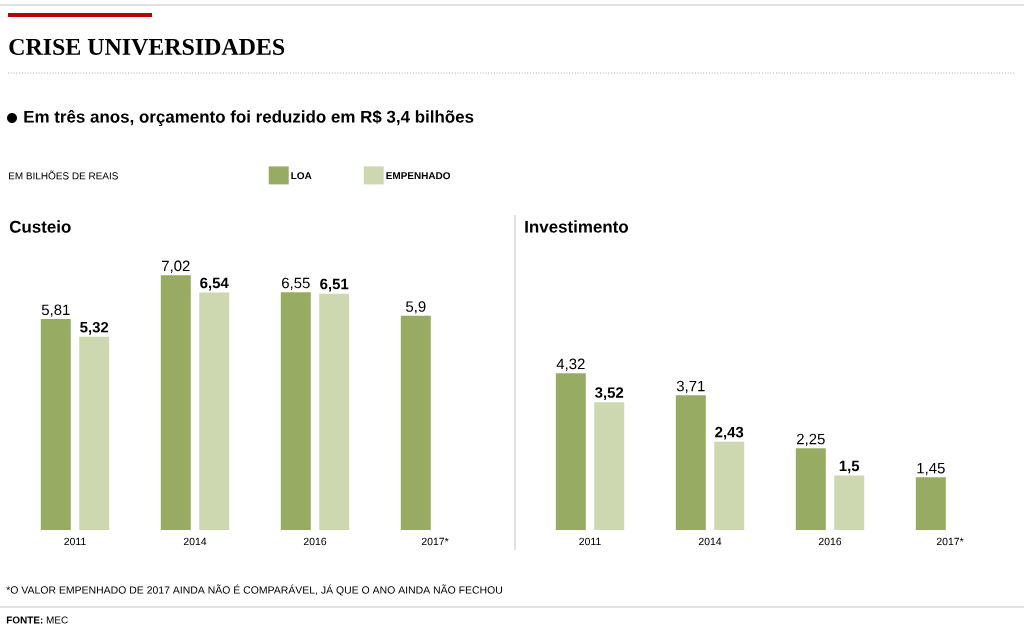 This screenshot has width=1024, height=631. What do you see at coordinates (849, 467) in the screenshot?
I see `data-label: 1,5` at bounding box center [849, 467].